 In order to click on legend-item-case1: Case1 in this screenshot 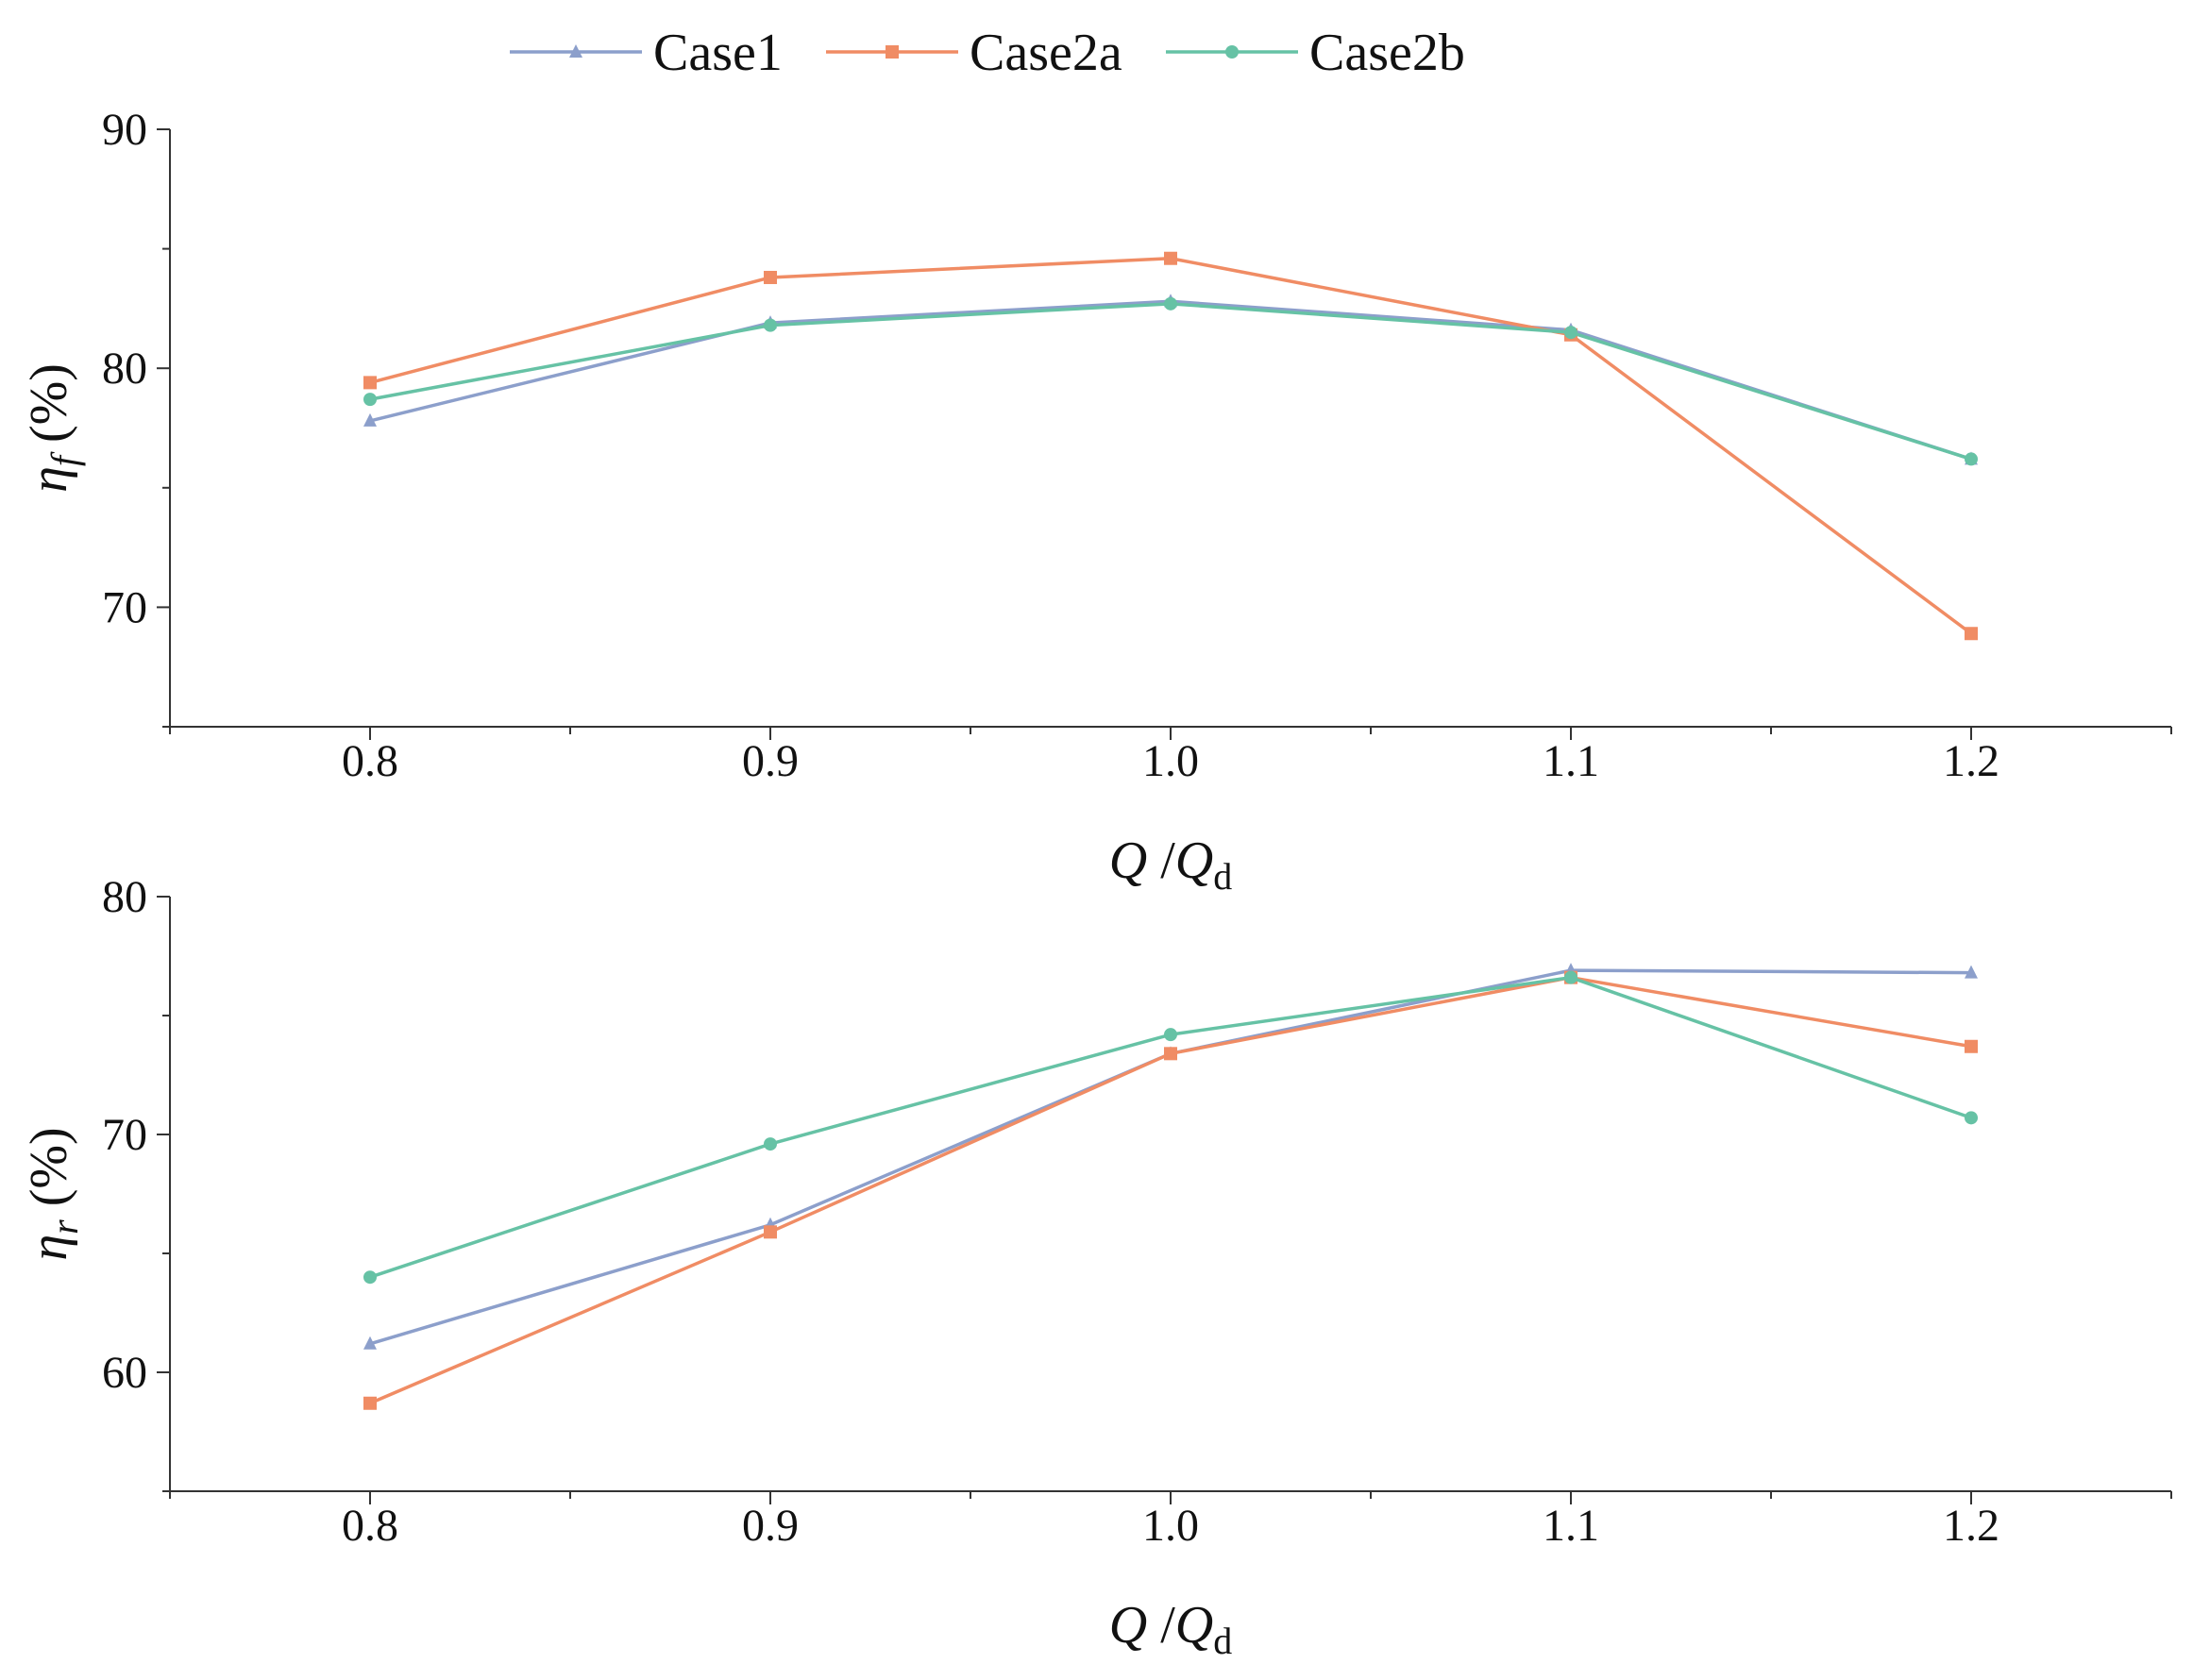, I will do `click(646, 53)`.